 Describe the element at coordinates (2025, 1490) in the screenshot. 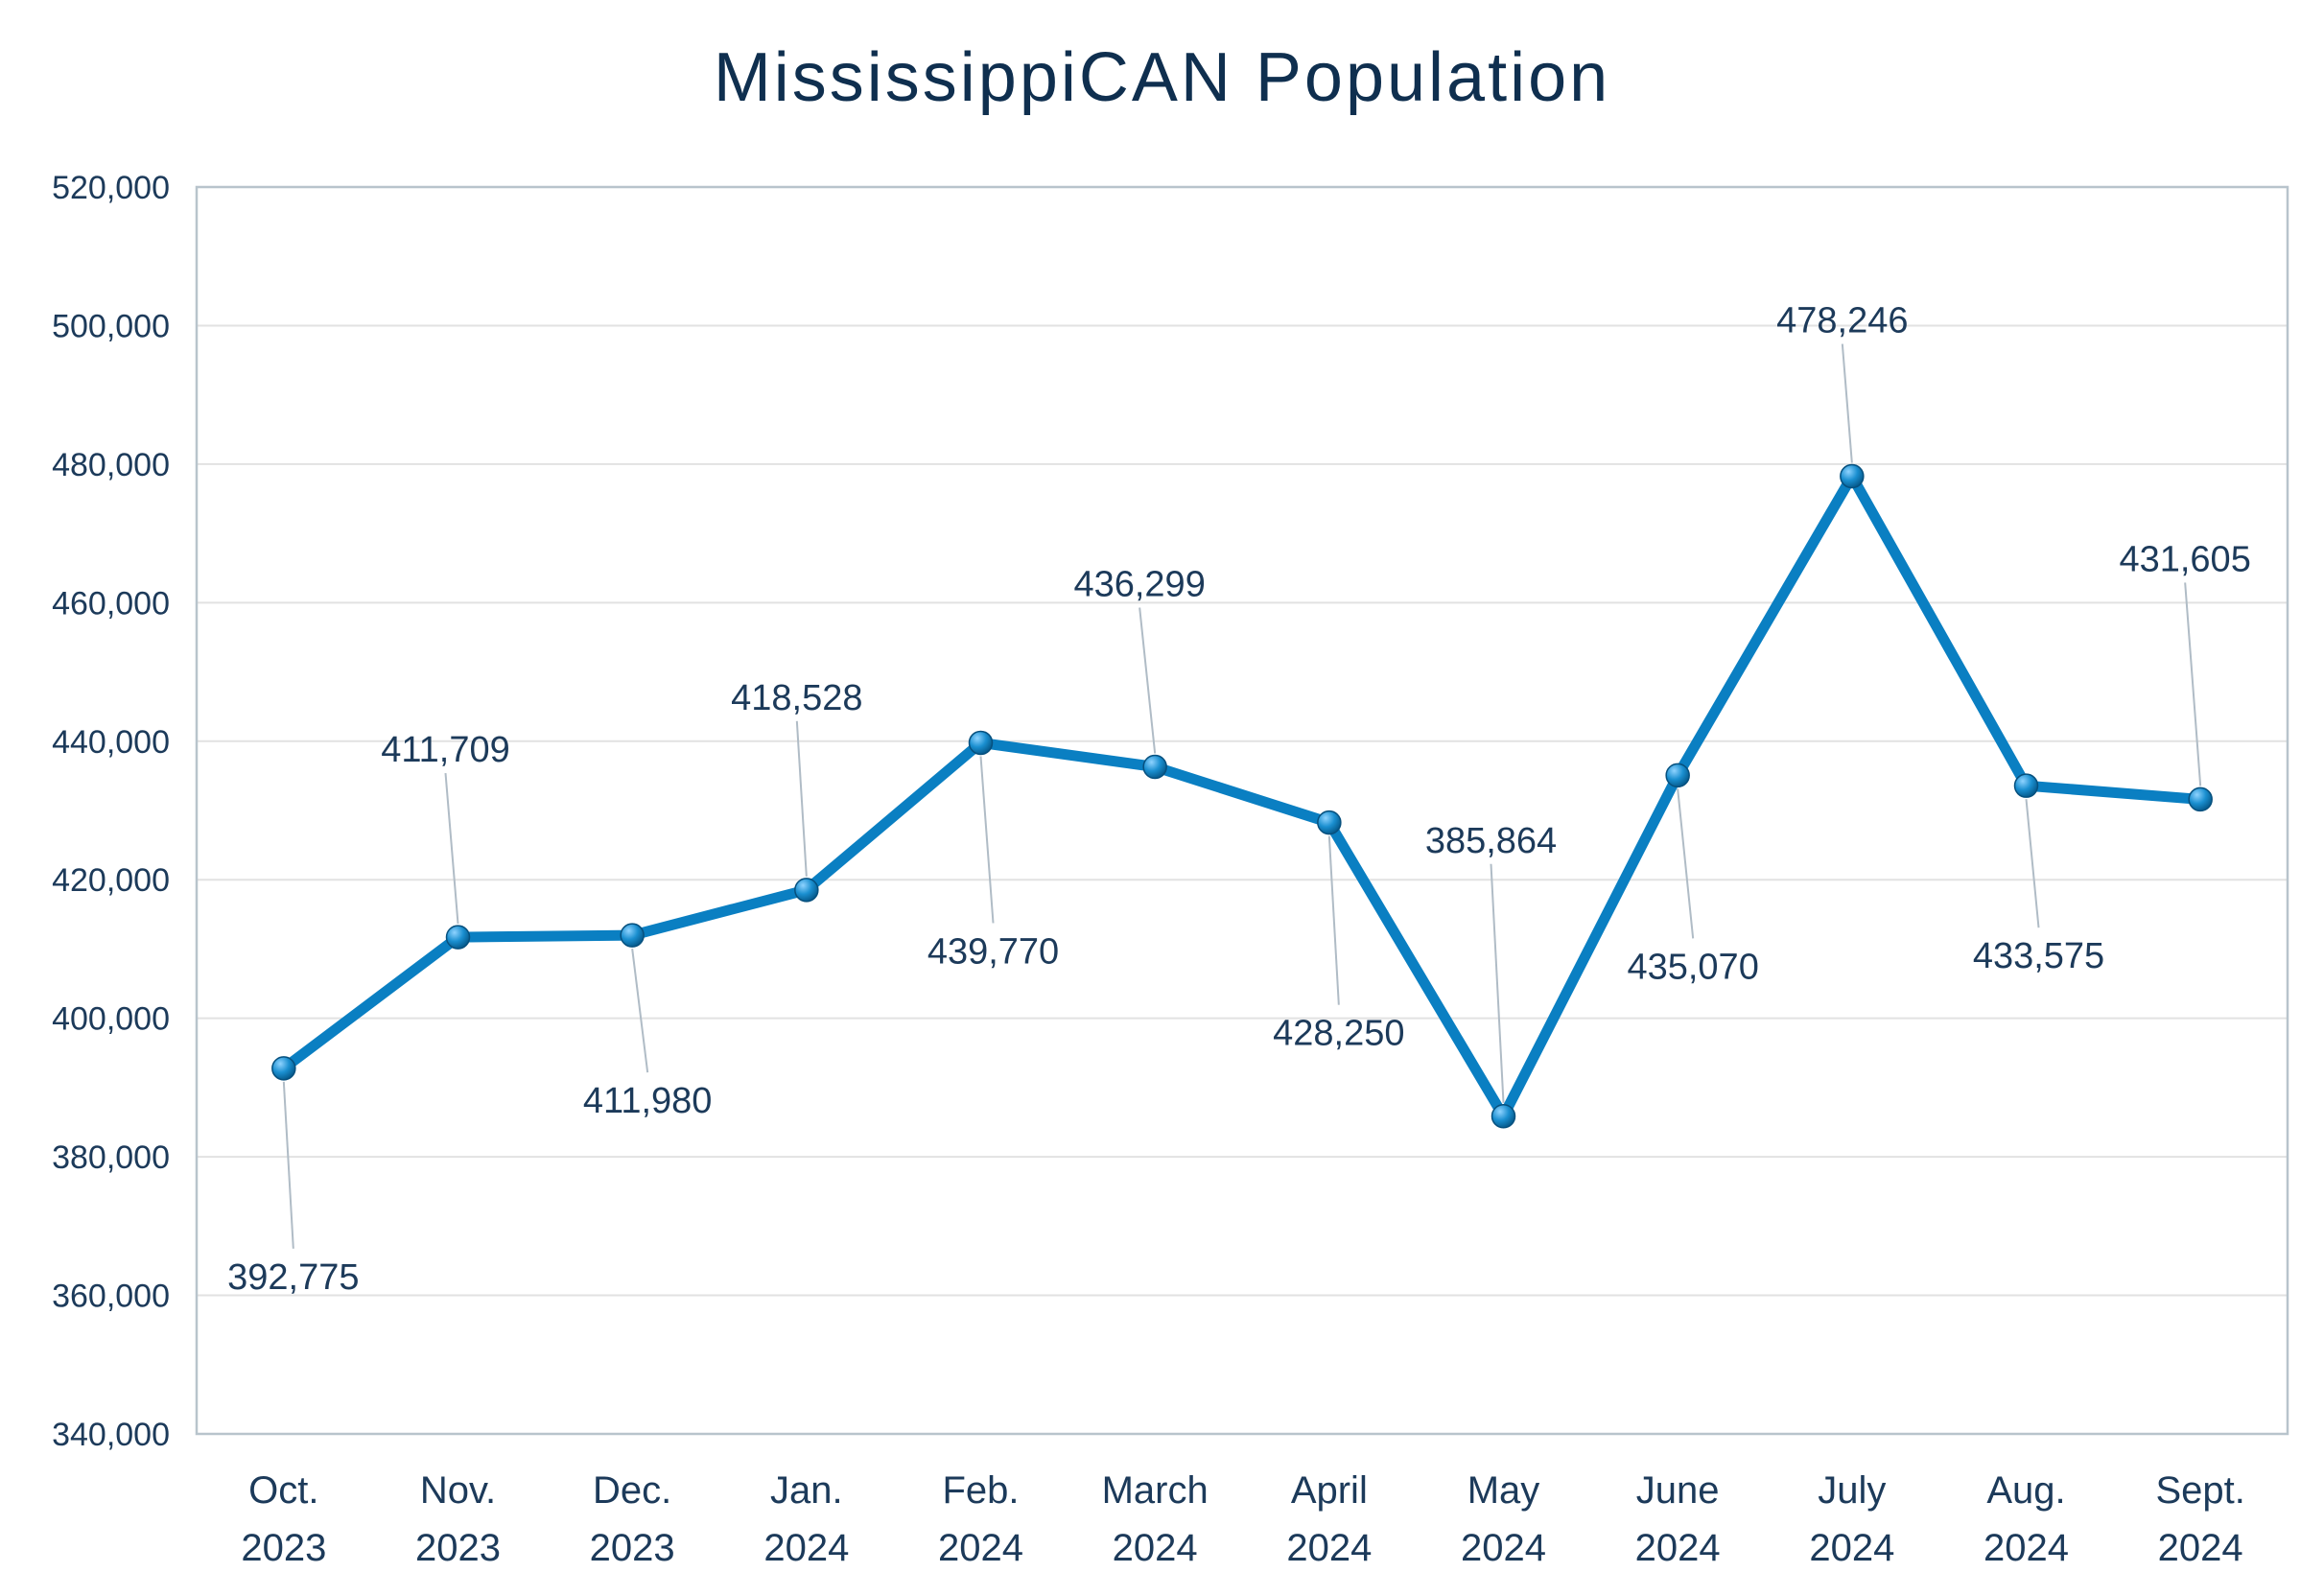

I see `x-tick-label-month: Aug.` at that location.